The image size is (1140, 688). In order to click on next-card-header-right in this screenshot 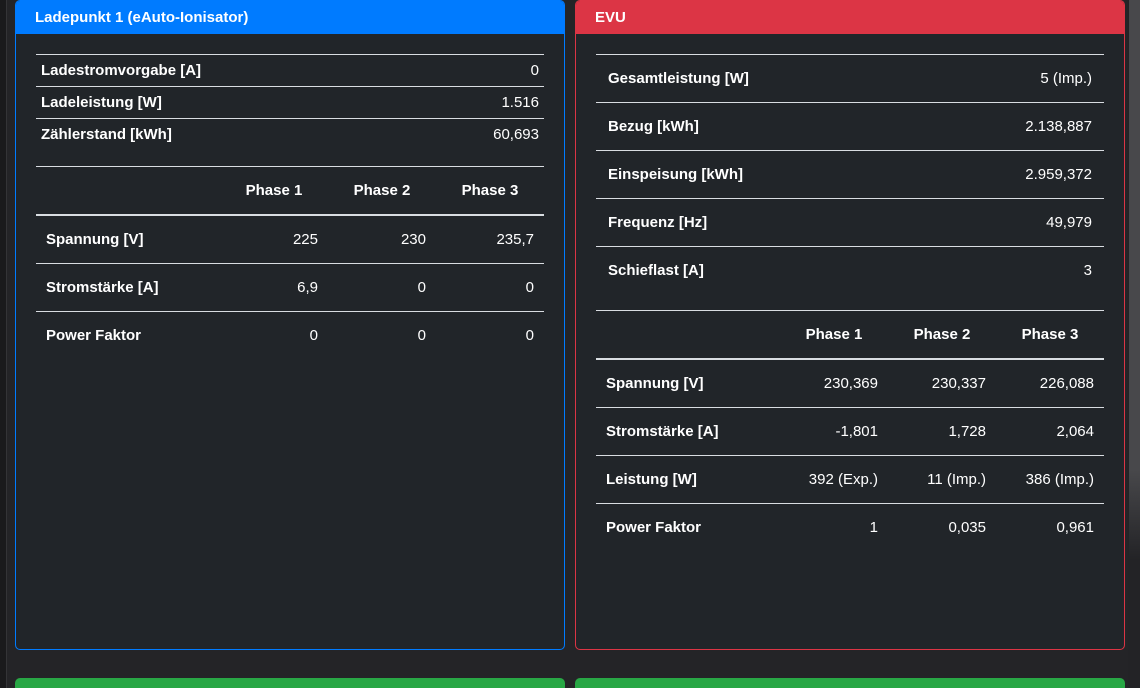, I will do `click(850, 683)`.